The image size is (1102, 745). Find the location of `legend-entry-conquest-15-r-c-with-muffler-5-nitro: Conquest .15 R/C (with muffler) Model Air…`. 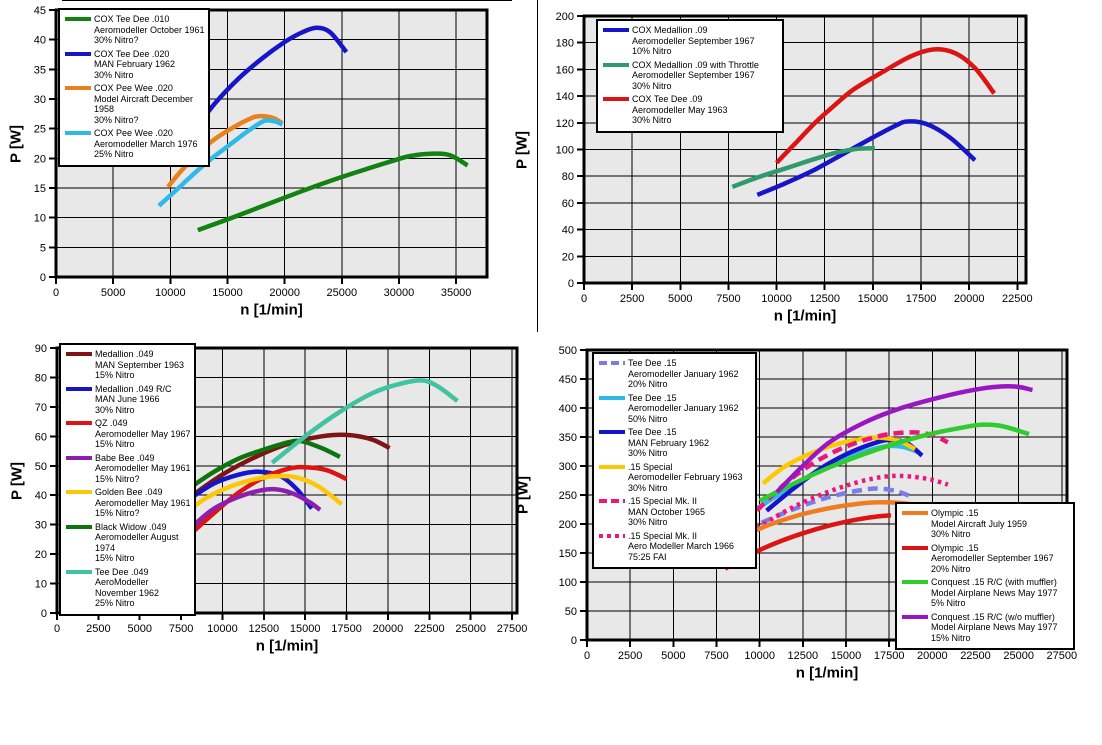

legend-entry-conquest-15-r-c-with-muffler-5-nitro: Conquest .15 R/C (with muffler) Model Air… is located at coordinates (986, 593).